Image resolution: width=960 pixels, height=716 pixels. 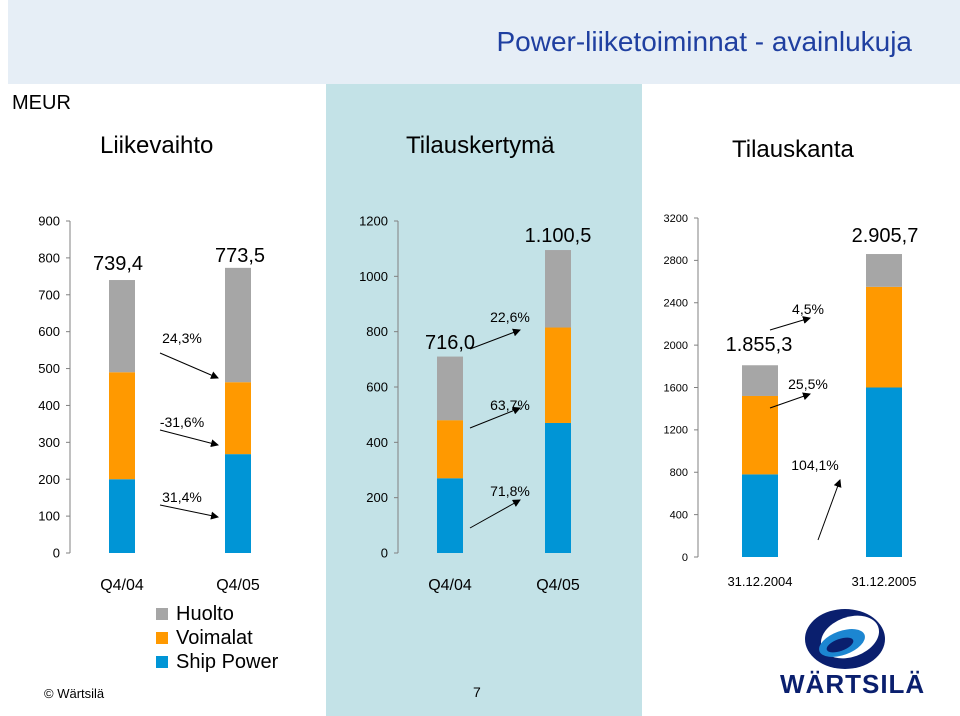 I want to click on change-label: 4,5%, so click(x=808, y=309).